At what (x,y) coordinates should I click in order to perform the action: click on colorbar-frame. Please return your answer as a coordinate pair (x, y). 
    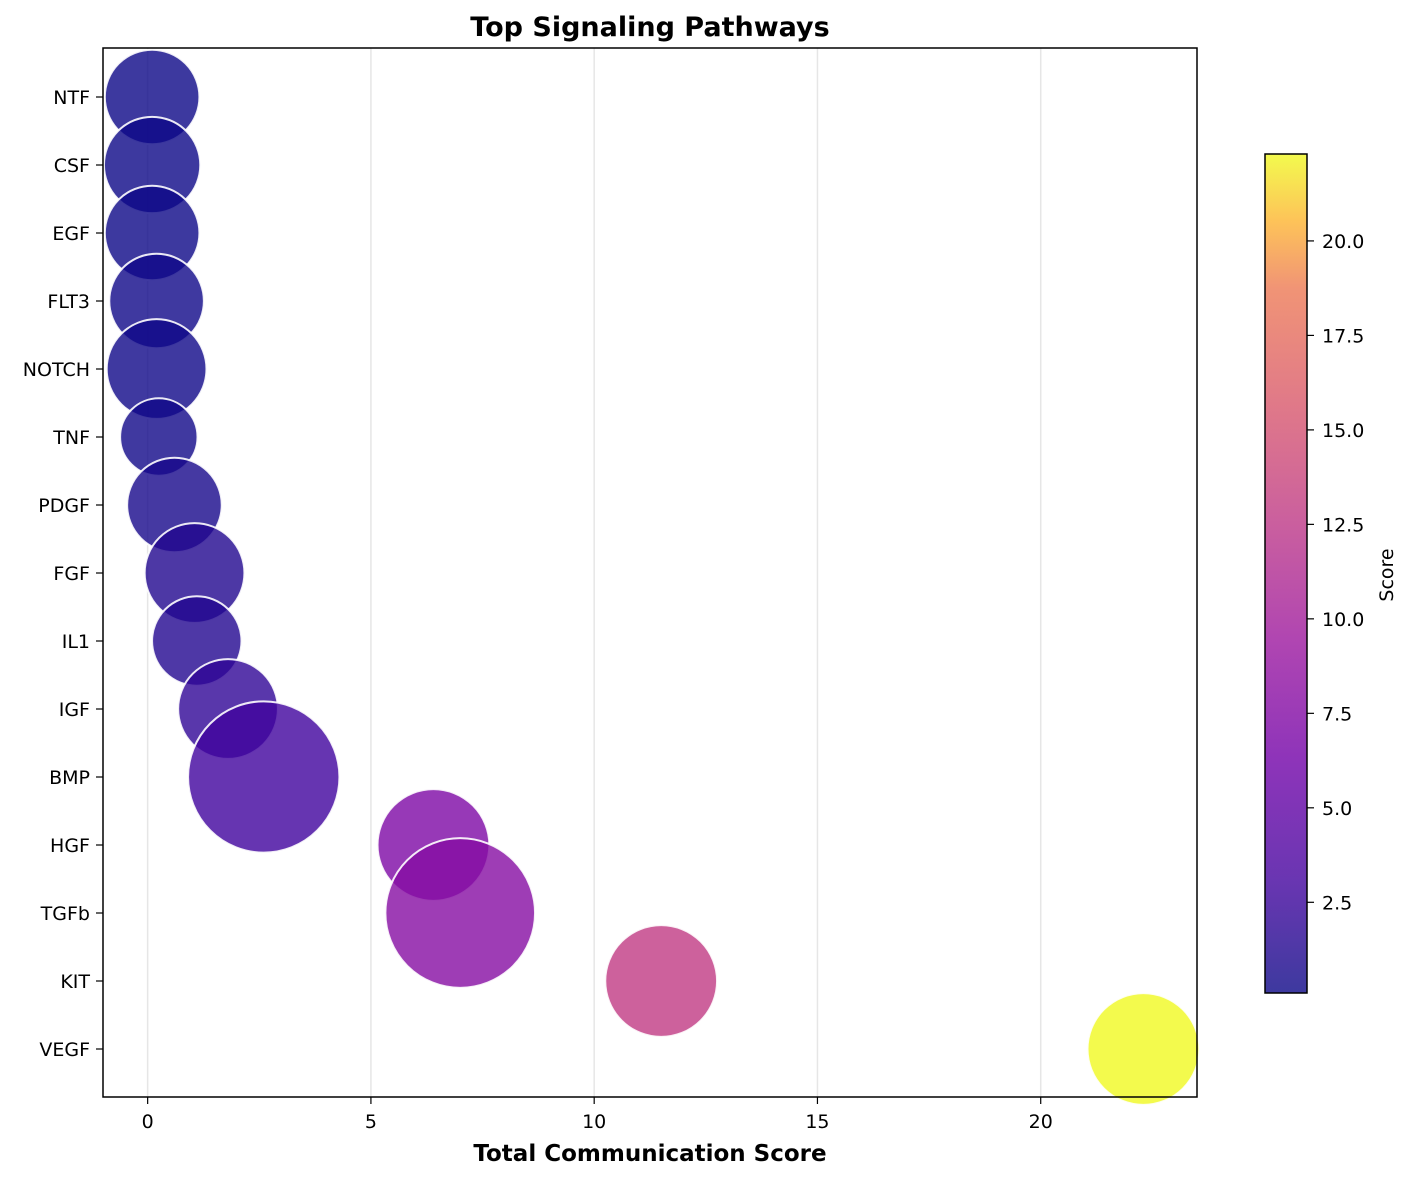
    Looking at the image, I should click on (1286, 573).